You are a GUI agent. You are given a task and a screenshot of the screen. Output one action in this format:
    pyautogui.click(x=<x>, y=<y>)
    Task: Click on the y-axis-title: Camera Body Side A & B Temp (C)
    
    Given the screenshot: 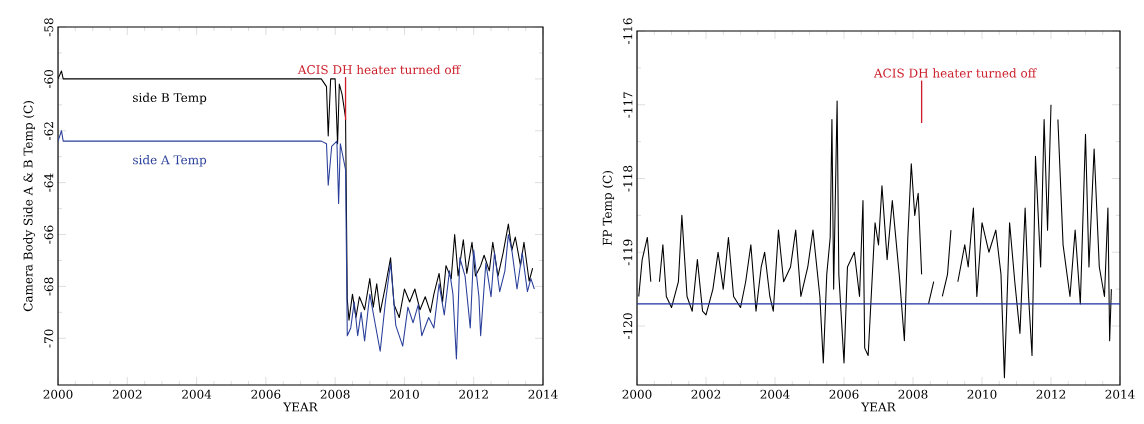 What is the action you would take?
    pyautogui.click(x=29, y=206)
    